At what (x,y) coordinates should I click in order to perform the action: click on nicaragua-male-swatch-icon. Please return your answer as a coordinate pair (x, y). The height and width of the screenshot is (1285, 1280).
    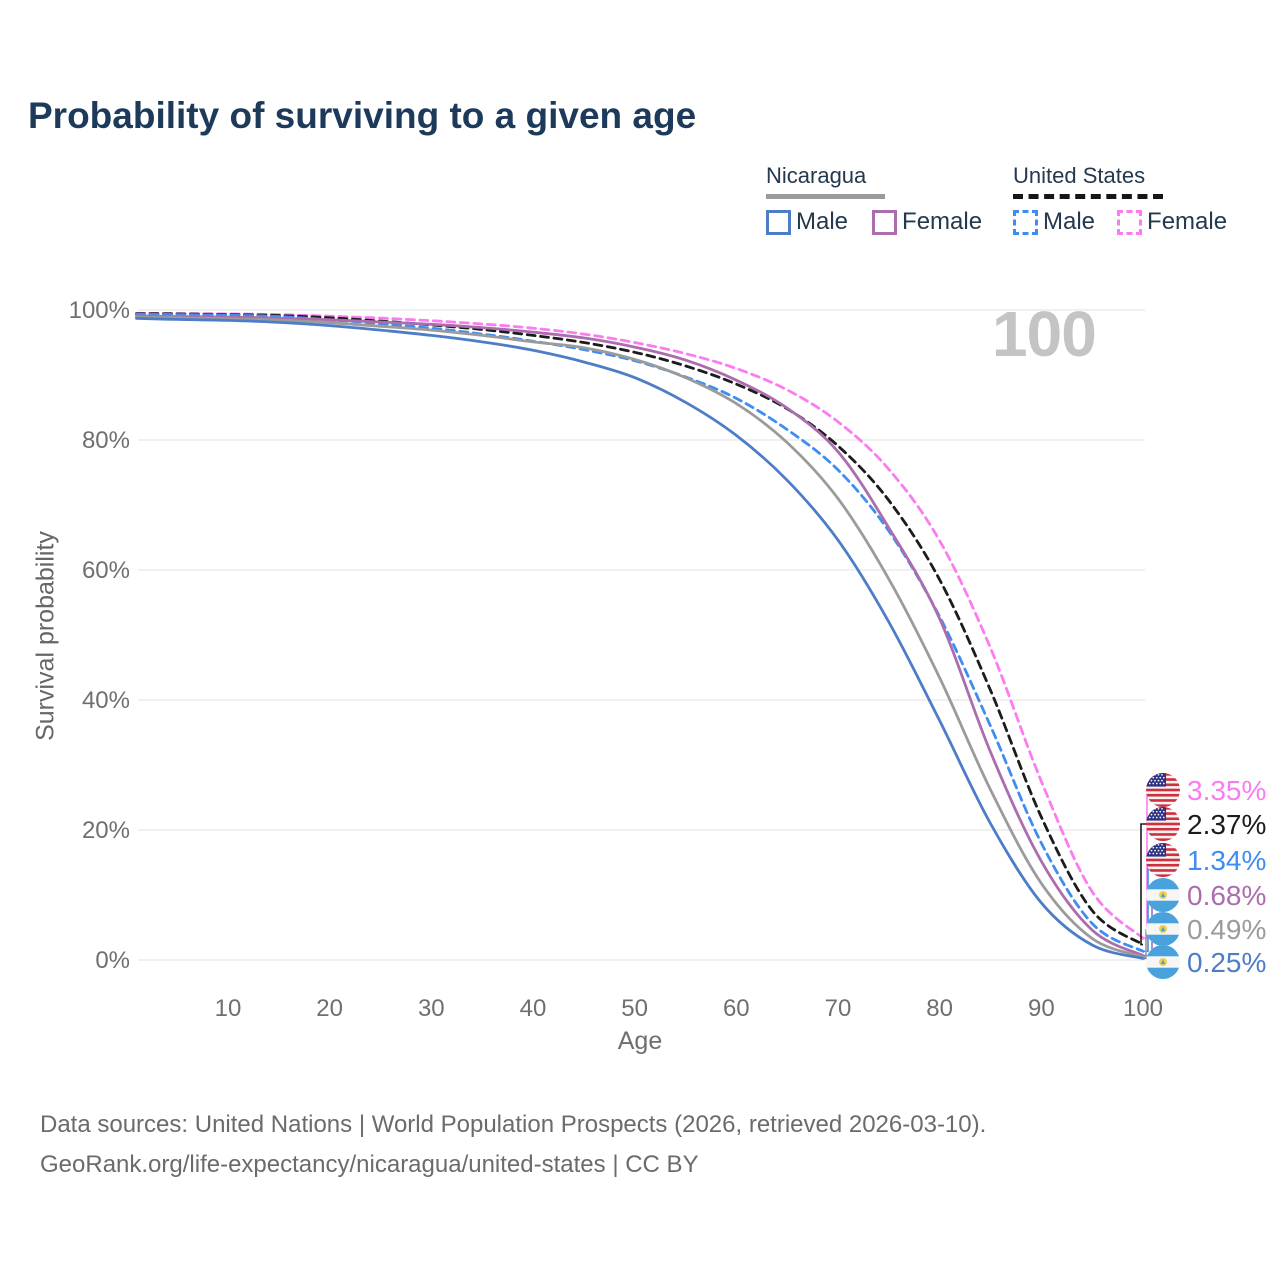
    Looking at the image, I should click on (778, 222).